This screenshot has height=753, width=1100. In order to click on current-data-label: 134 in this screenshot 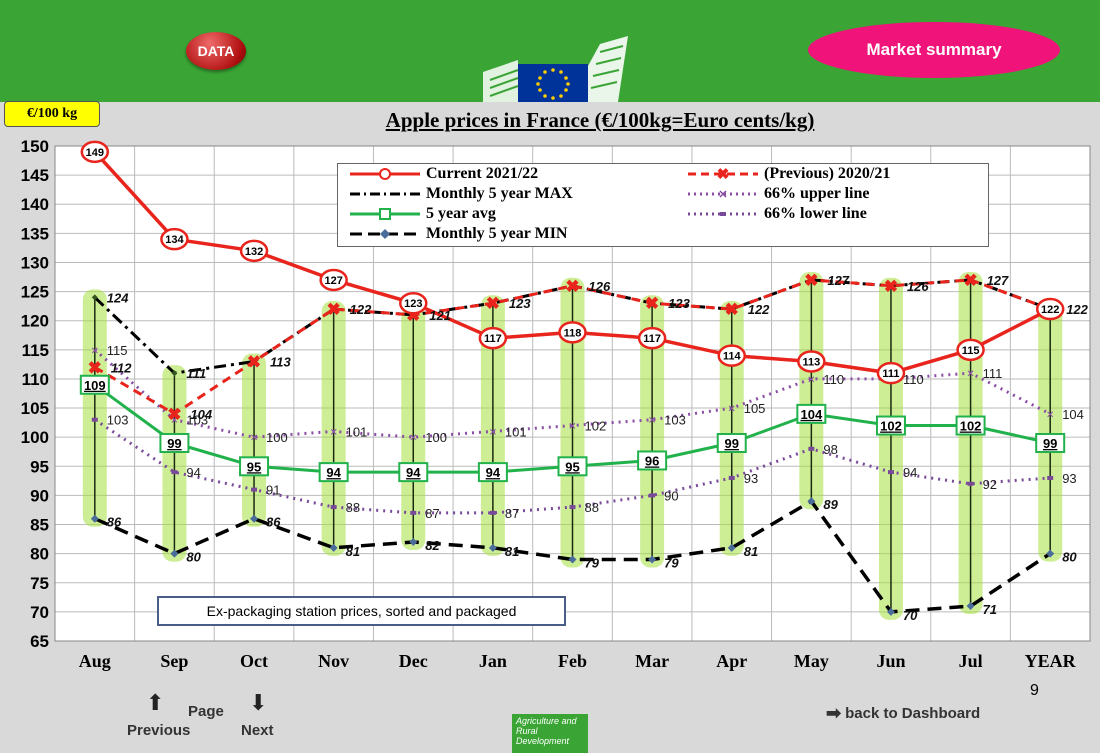, I will do `click(174, 240)`.